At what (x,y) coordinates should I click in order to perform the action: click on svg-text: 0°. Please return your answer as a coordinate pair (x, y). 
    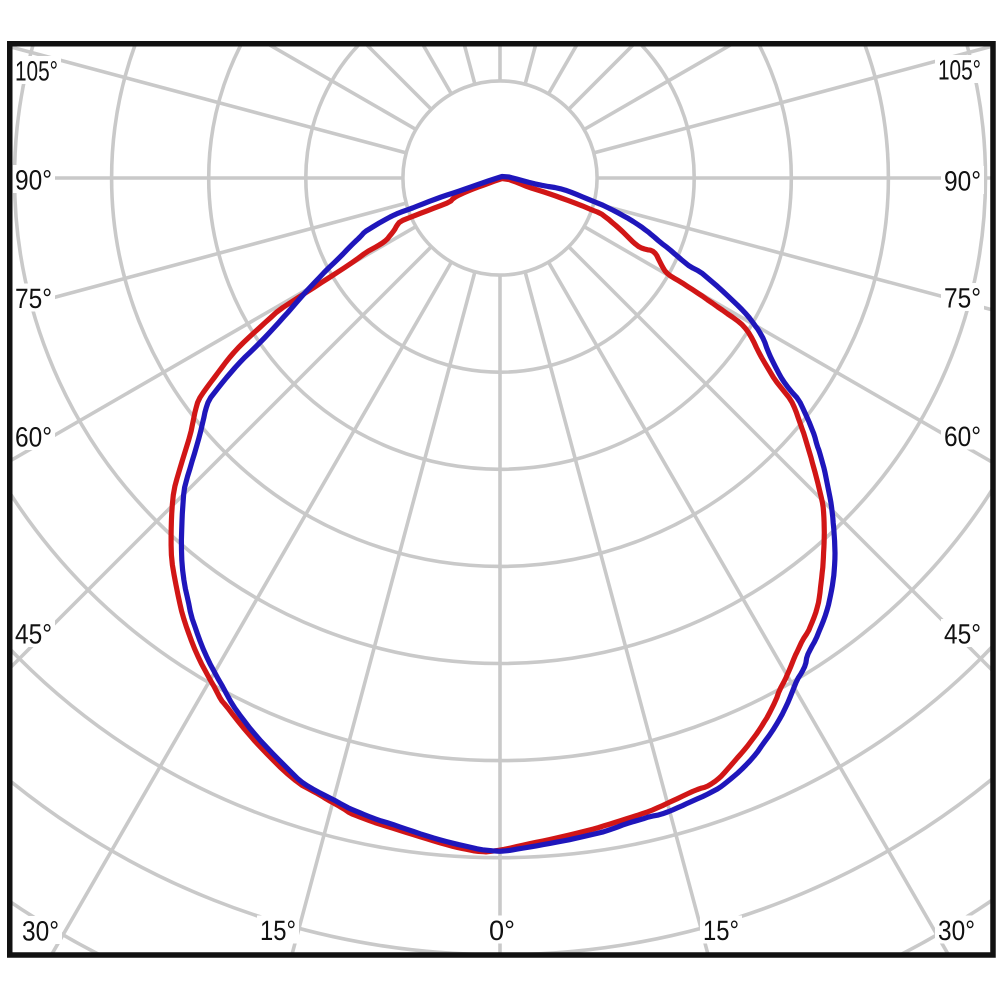
    Looking at the image, I should click on (502, 930).